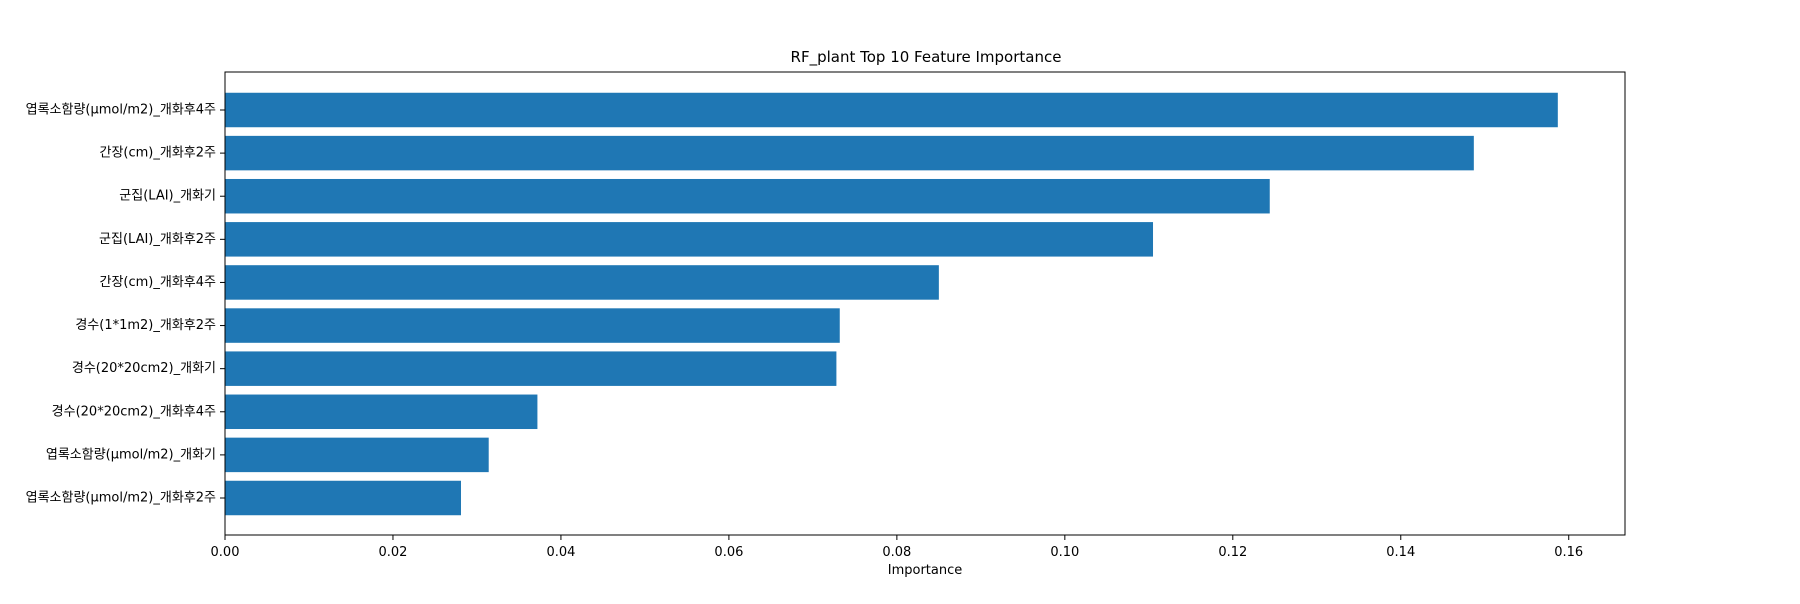 This screenshot has height=604, width=1800. Describe the element at coordinates (134, 411) in the screenshot. I see `y-tick-label-8: 경수(20*20cm2)_개화후4주` at that location.